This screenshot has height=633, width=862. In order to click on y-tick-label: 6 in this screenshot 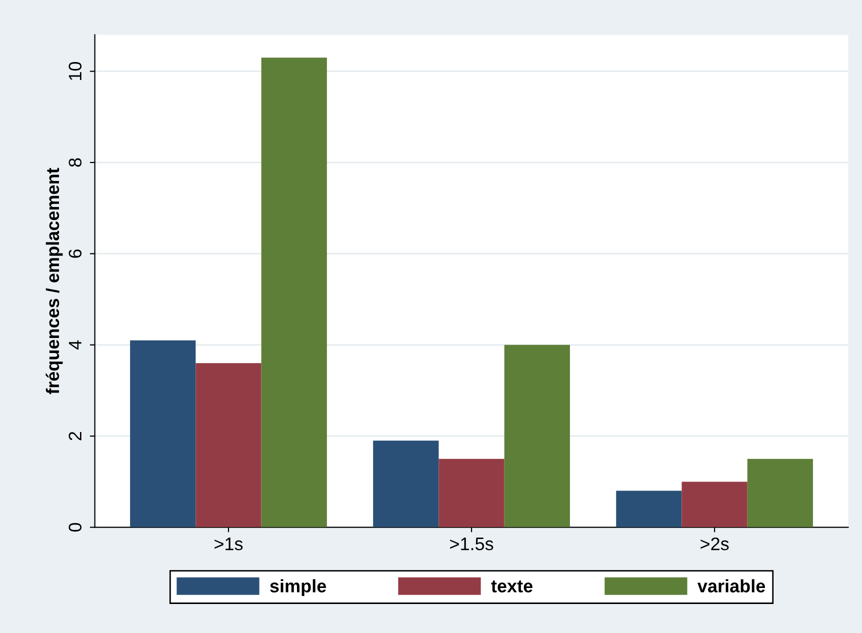, I will do `click(75, 253)`.